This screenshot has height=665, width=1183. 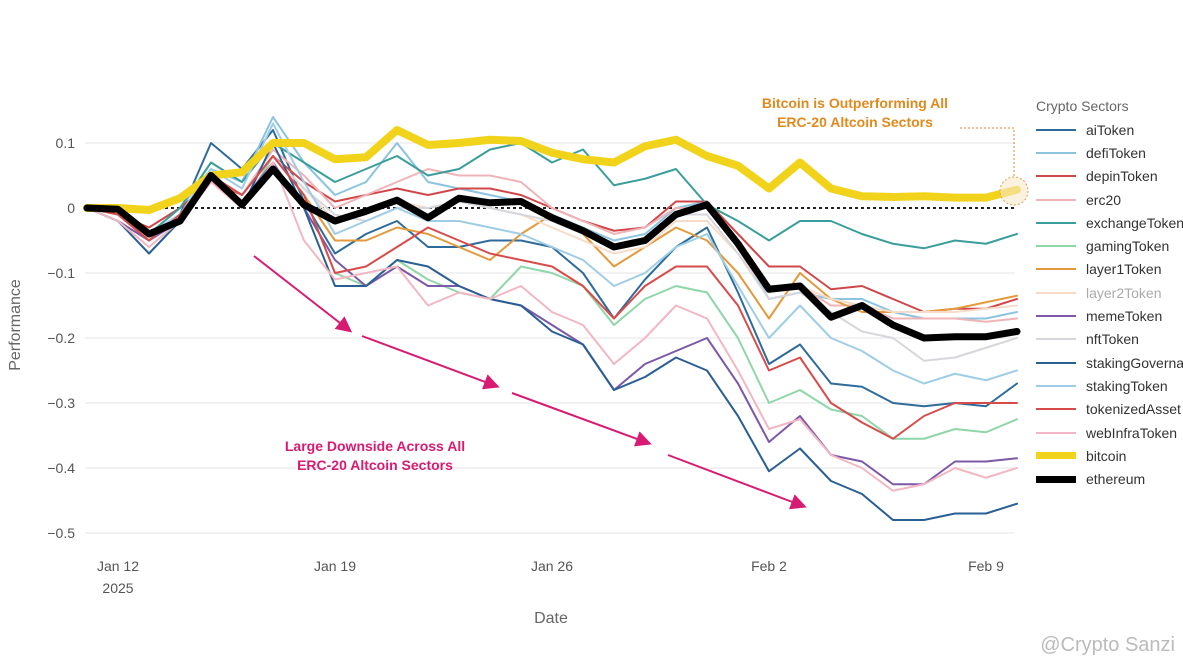 I want to click on legend-label: gamingToken, so click(x=1128, y=246).